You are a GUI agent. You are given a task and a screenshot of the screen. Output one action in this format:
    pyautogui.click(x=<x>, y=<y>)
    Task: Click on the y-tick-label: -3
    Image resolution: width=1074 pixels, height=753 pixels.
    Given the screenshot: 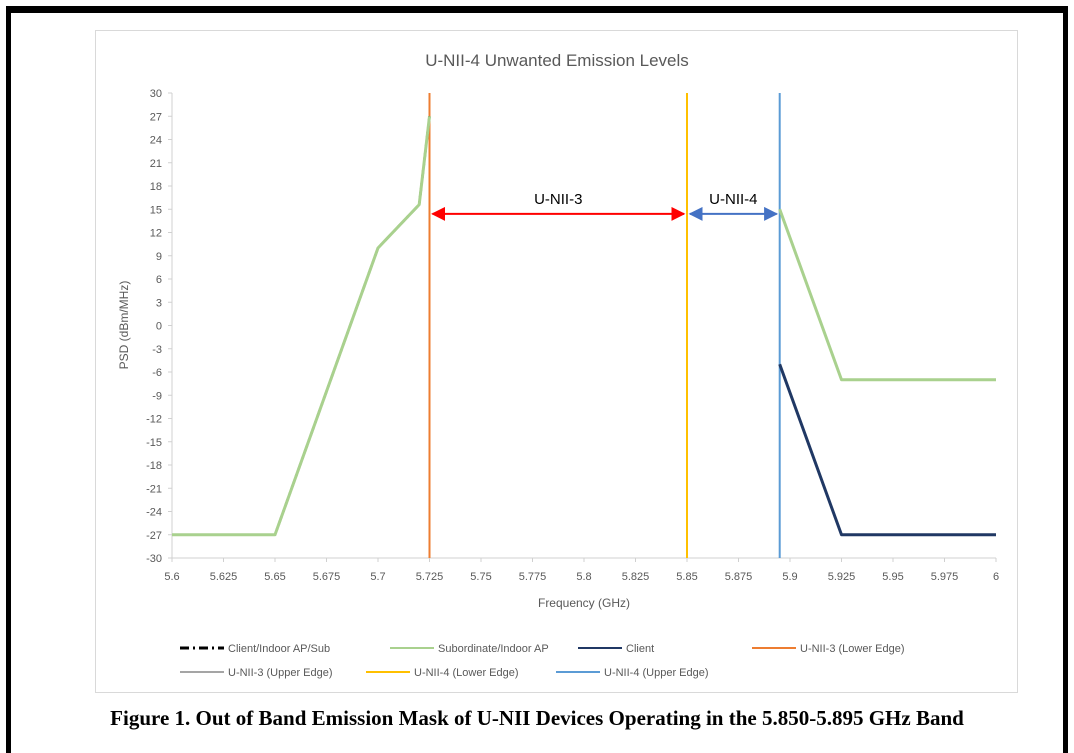 What is the action you would take?
    pyautogui.click(x=157, y=350)
    